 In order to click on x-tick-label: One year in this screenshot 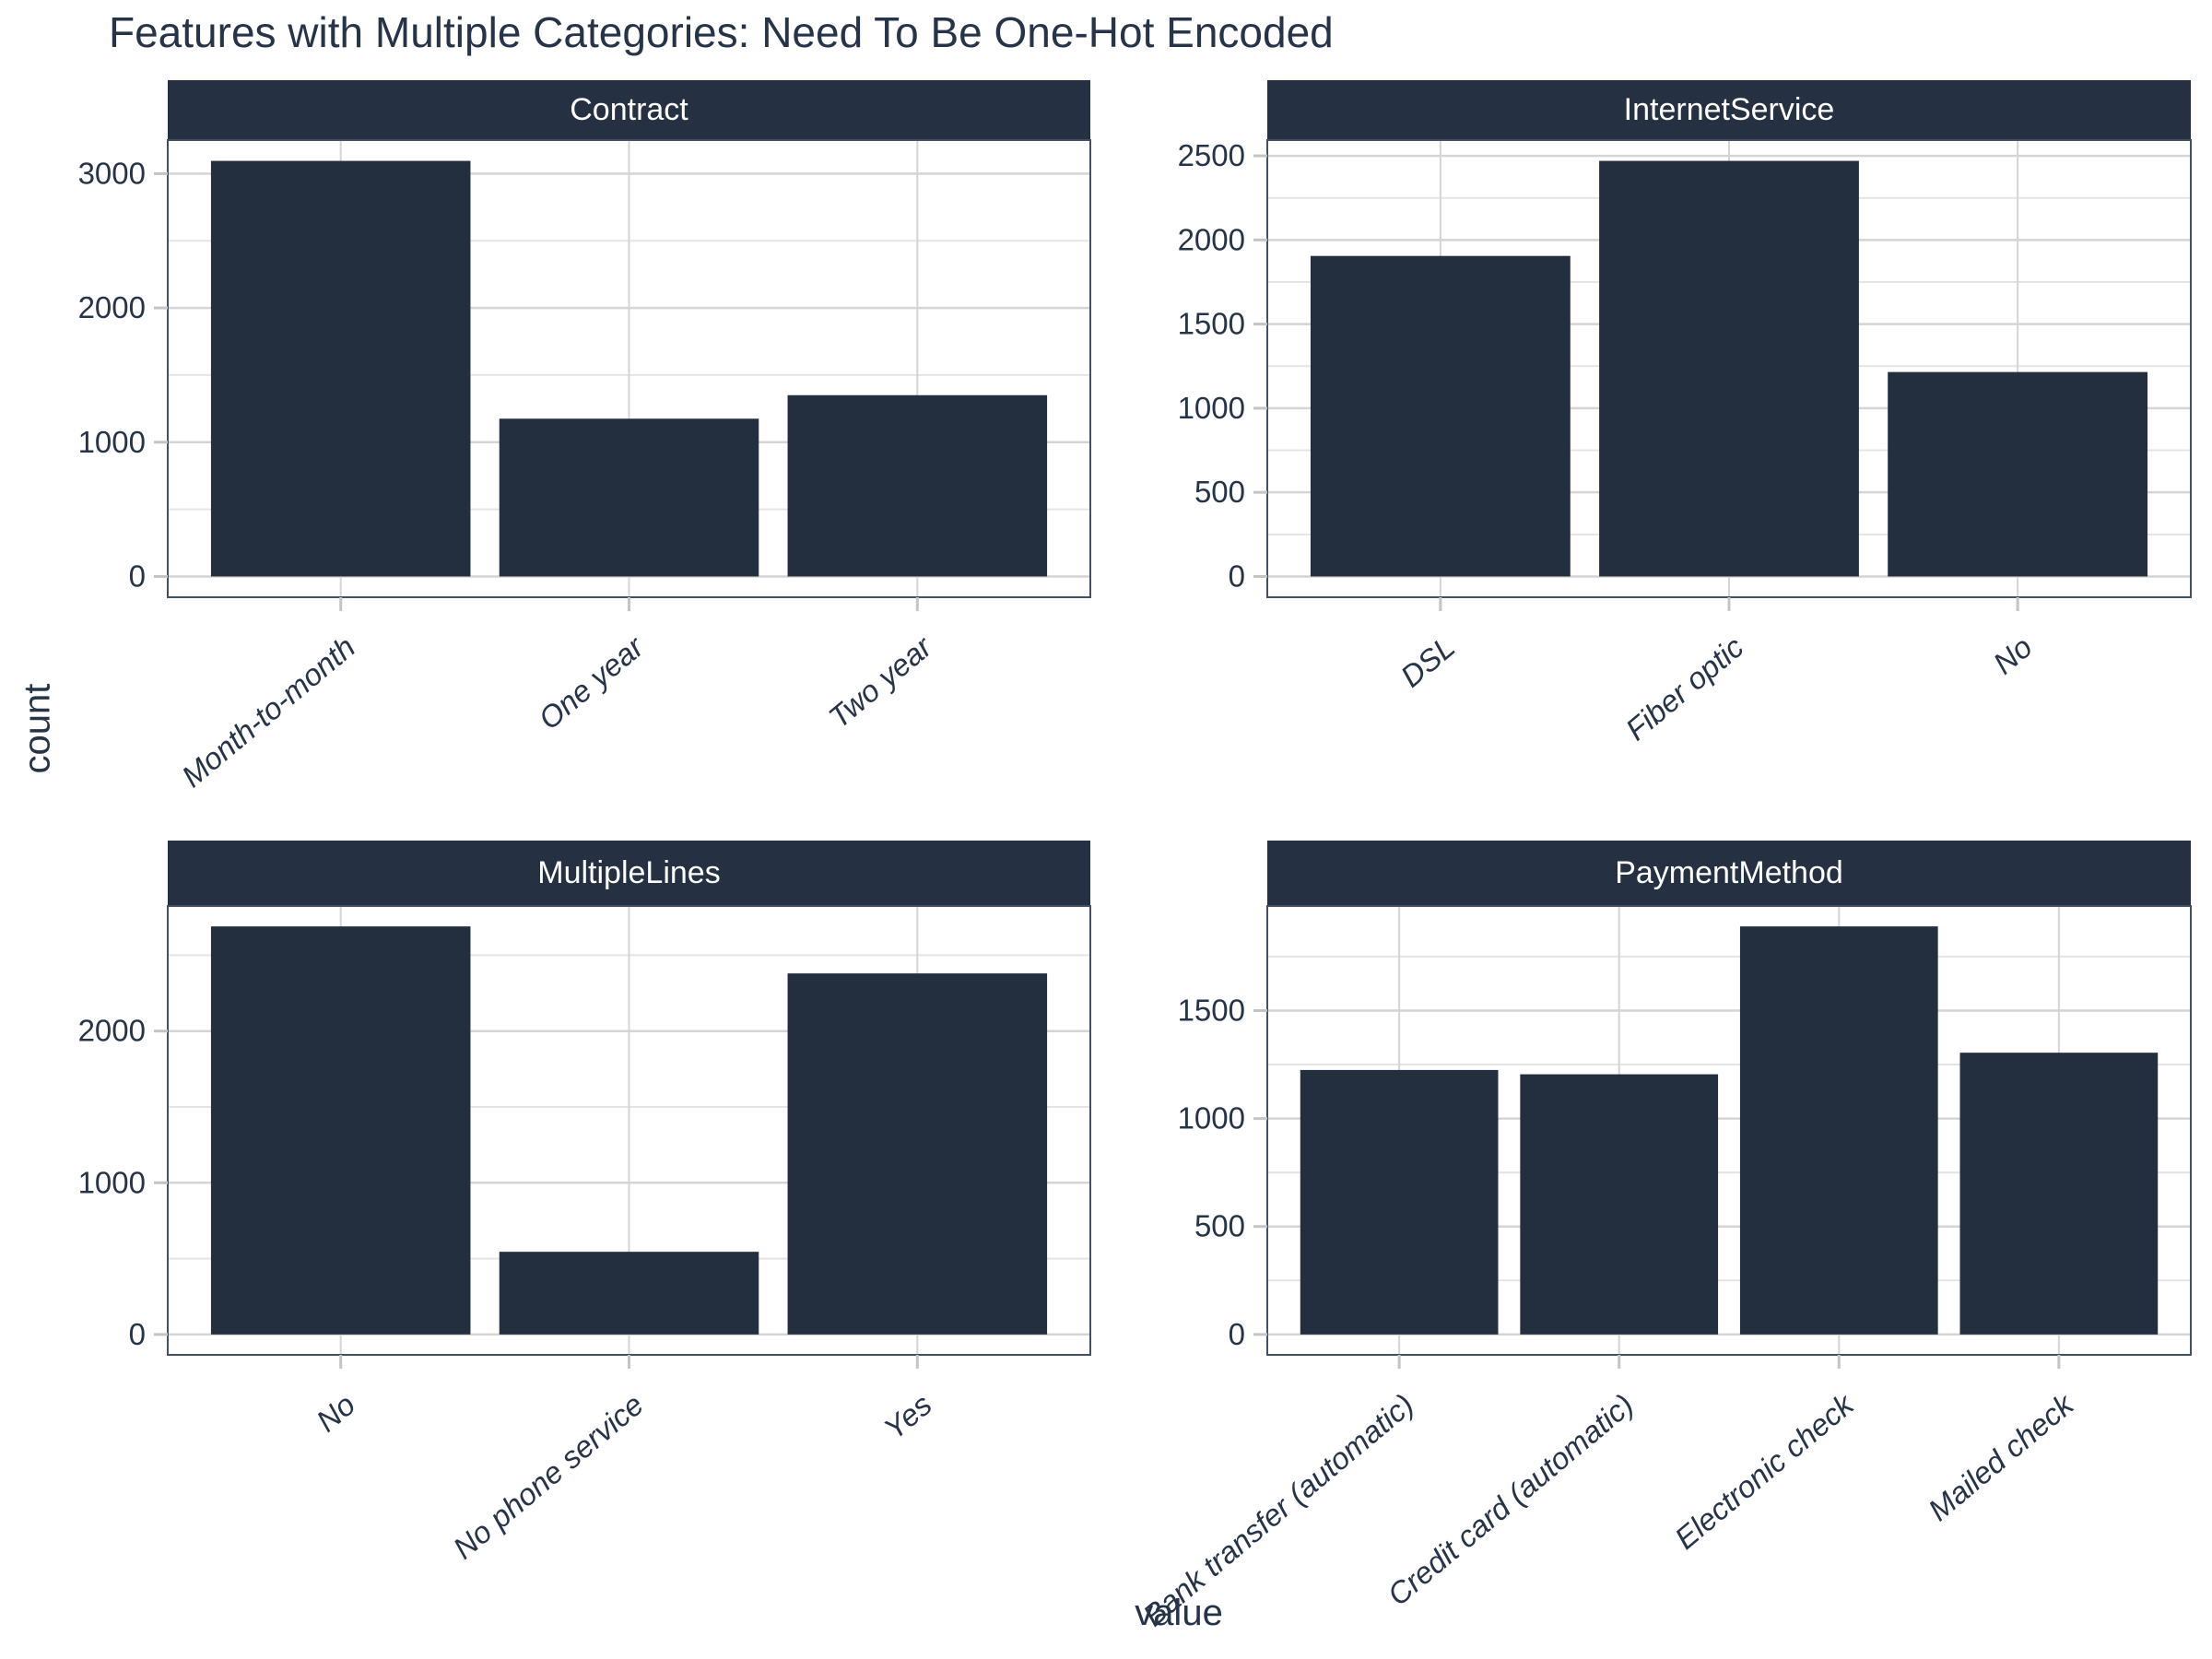, I will do `click(591, 682)`.